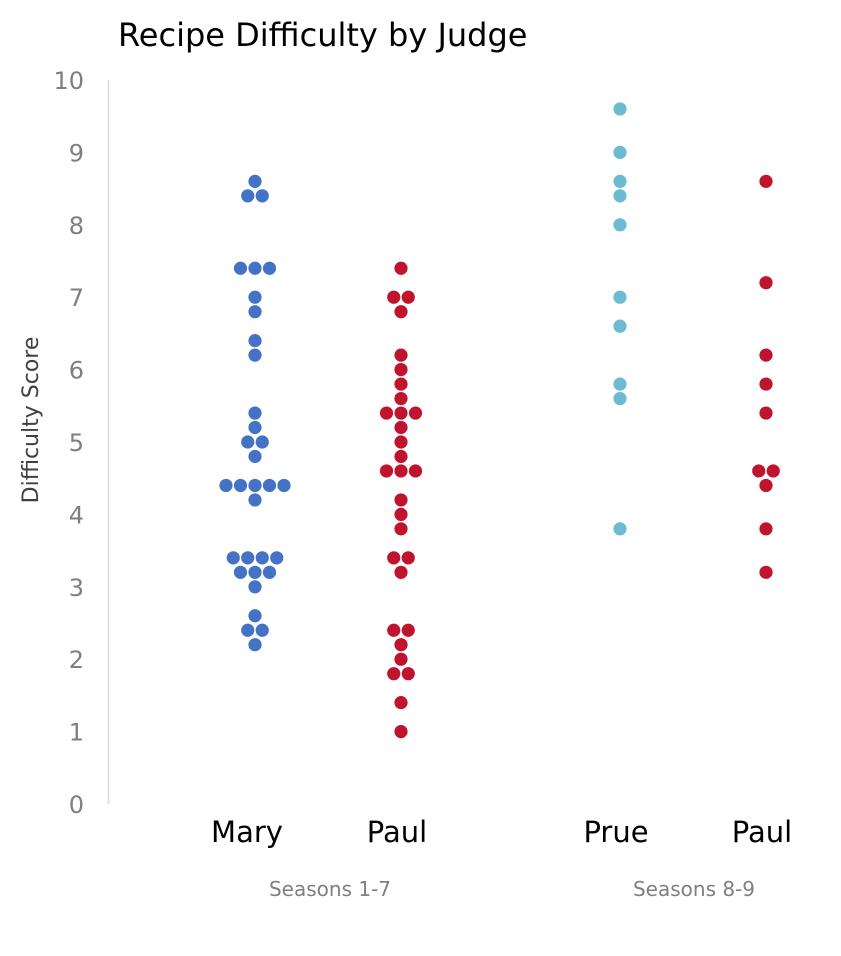 The height and width of the screenshot is (956, 841). Describe the element at coordinates (68, 443) in the screenshot. I see `y-tick-labels: 0 1 2 3 4 5 6 7 8 9 10` at that location.